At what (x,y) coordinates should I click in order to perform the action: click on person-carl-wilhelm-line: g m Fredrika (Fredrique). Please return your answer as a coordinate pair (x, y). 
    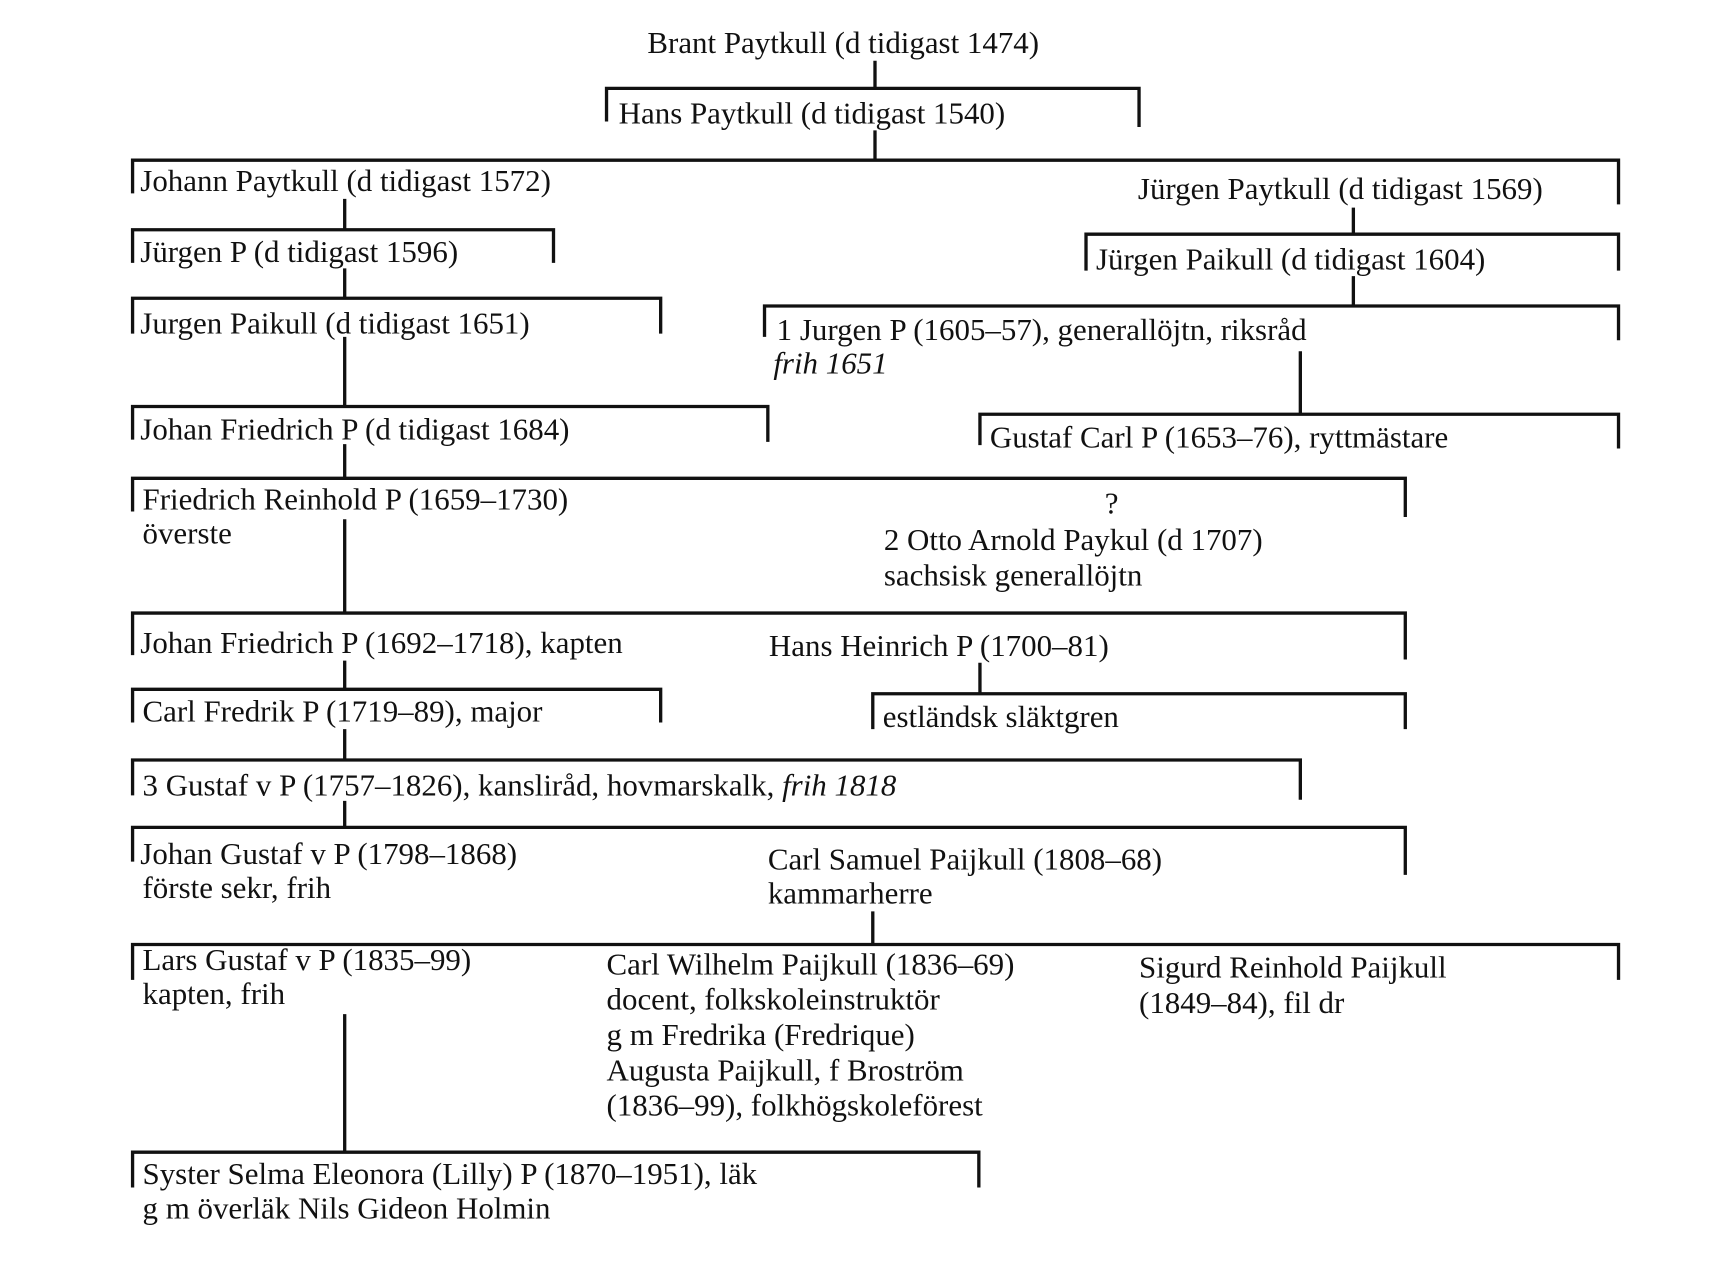
    Looking at the image, I should click on (761, 1034).